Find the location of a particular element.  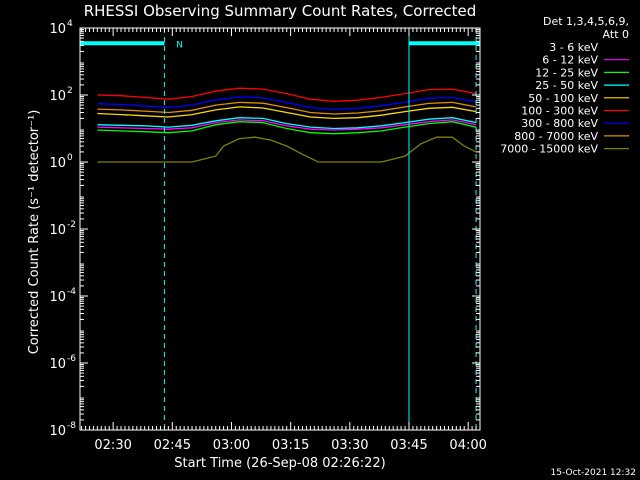

y-tick-label-5: 10 -6 is located at coordinates (62, 363).